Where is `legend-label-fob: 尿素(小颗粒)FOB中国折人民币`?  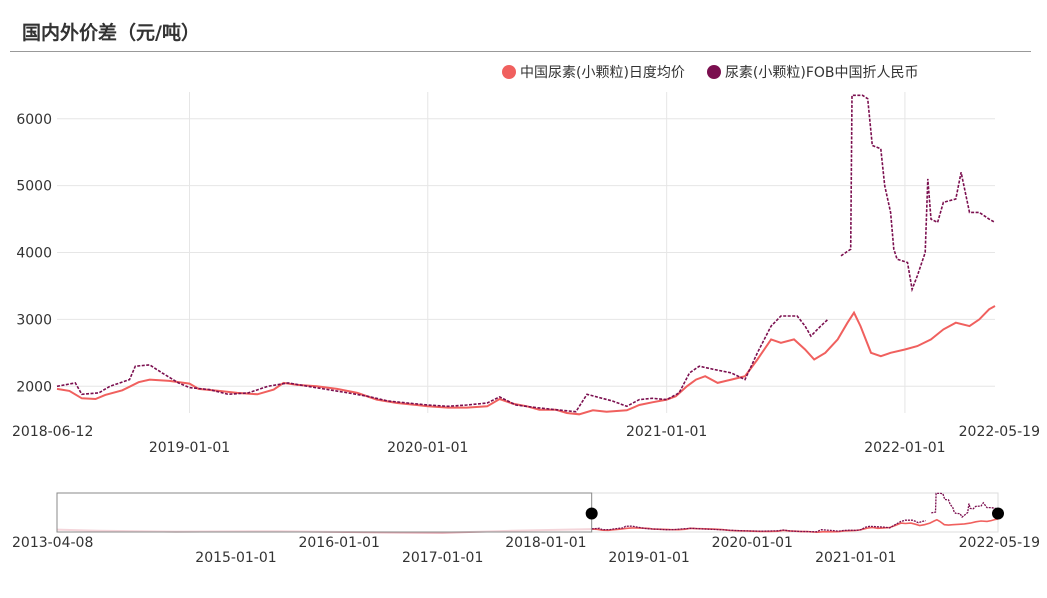
legend-label-fob: 尿素(小颗粒)FOB中国折人民币 is located at coordinates (821, 73).